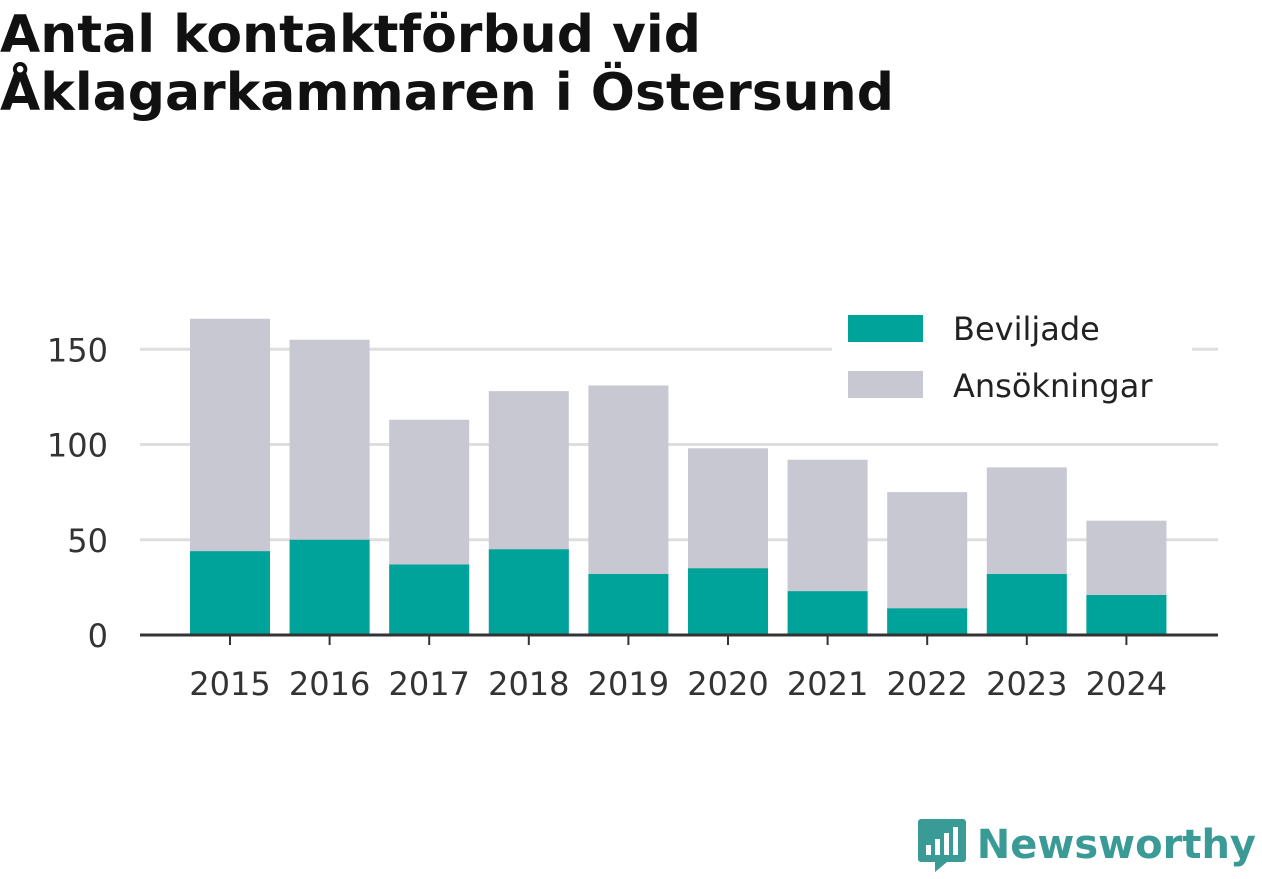  I want to click on bar-beviljade-2017, so click(429, 599).